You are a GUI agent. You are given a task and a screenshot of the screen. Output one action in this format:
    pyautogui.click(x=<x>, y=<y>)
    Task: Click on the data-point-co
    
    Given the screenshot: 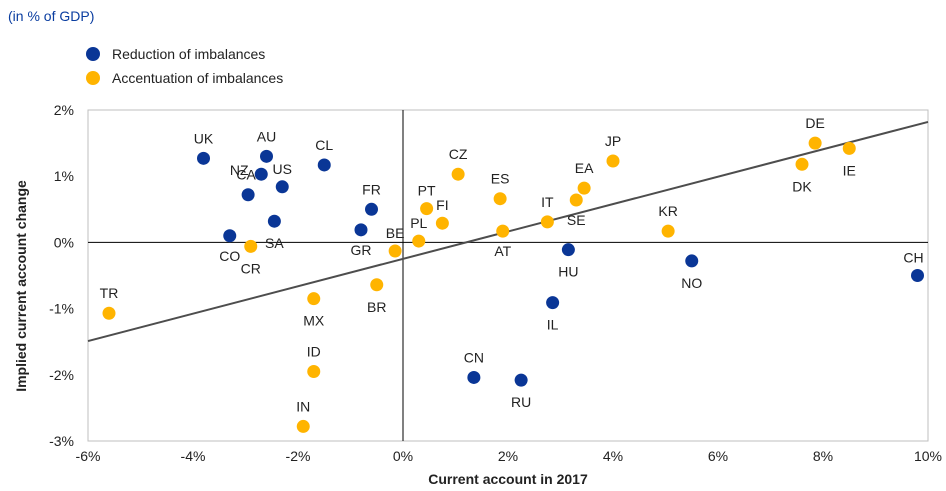 What is the action you would take?
    pyautogui.click(x=230, y=236)
    